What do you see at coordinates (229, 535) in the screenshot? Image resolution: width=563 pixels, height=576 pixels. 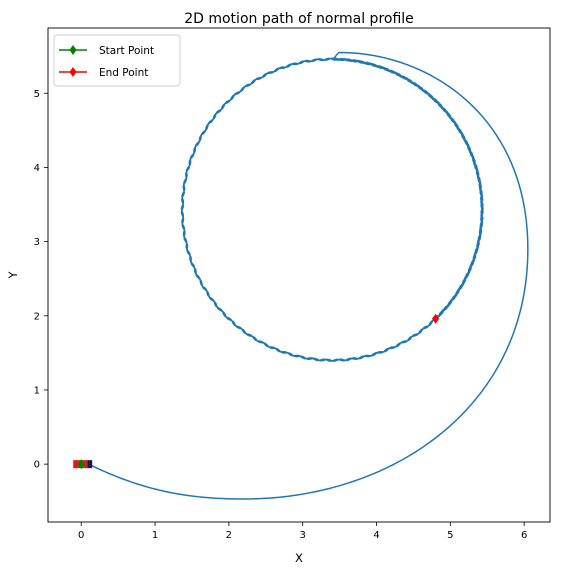 I see `x-tick-label: 2` at bounding box center [229, 535].